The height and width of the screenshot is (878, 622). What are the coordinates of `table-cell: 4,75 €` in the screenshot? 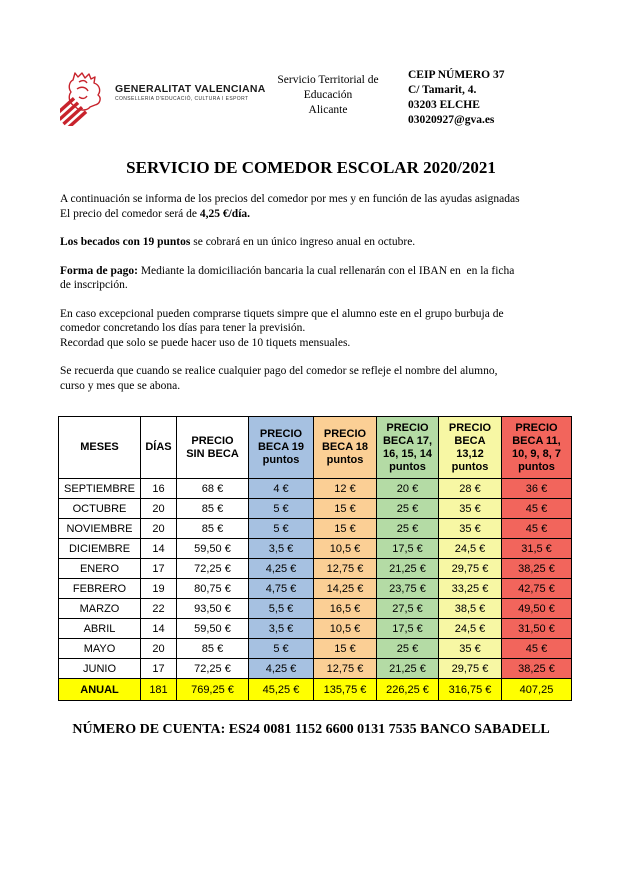 It's located at (281, 588).